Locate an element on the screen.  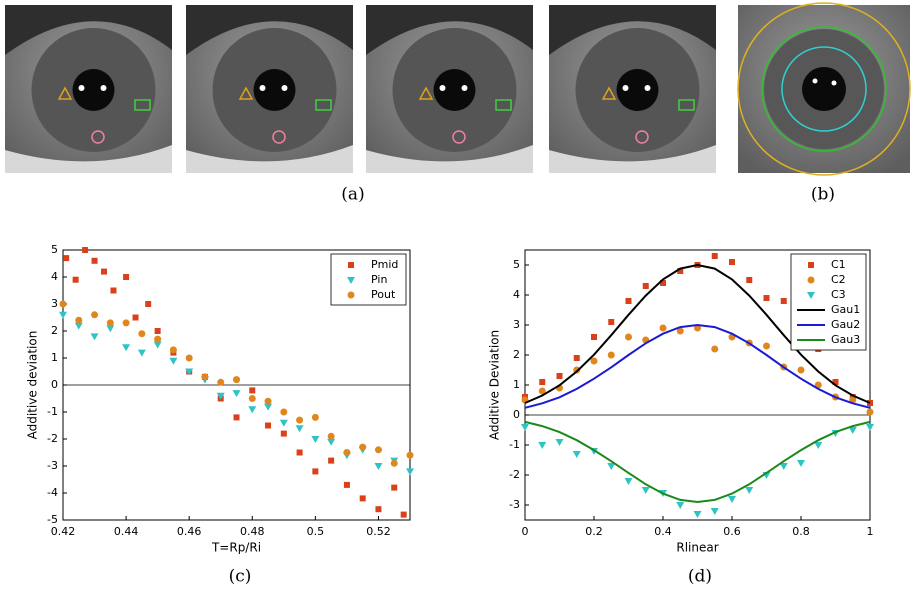
y-tick-label: 5 is located at coordinates (516, 264).